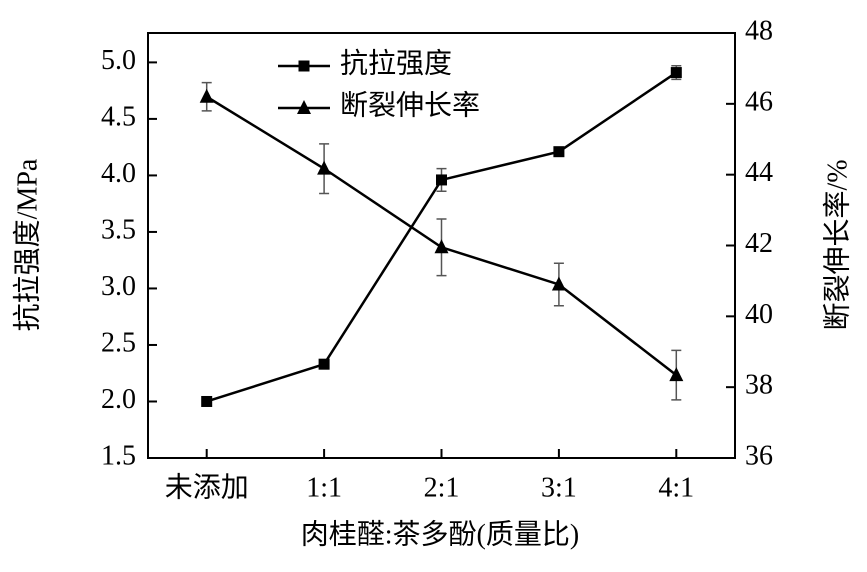  I want to click on y2-tick-label: 46, so click(759, 101).